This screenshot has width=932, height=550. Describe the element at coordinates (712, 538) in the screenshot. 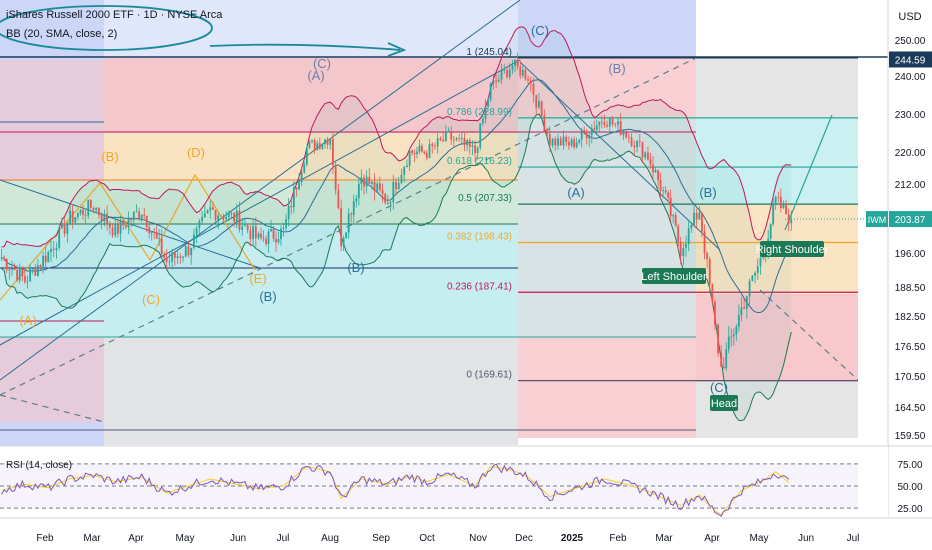

I see `time-label: Apr` at that location.